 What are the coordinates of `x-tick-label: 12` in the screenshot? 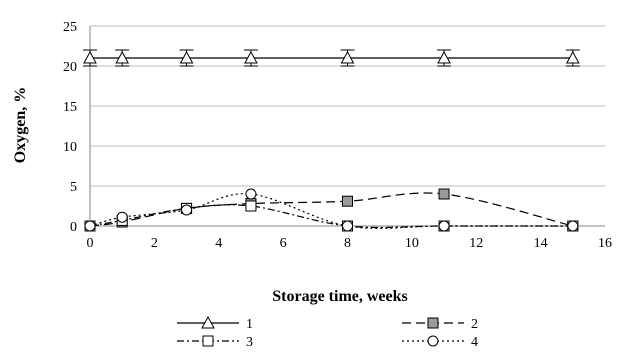 It's located at (476, 243).